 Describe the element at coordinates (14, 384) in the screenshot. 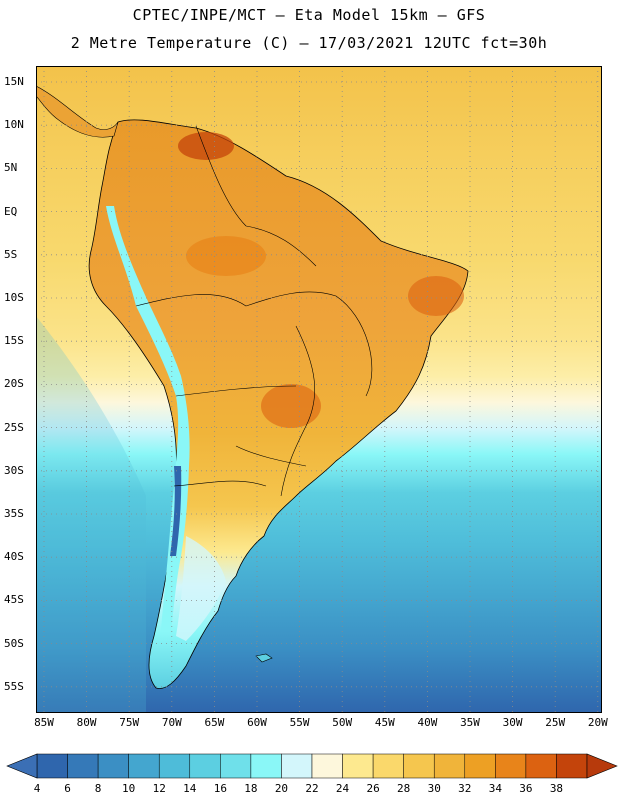

I see `lat-label: 20S` at that location.